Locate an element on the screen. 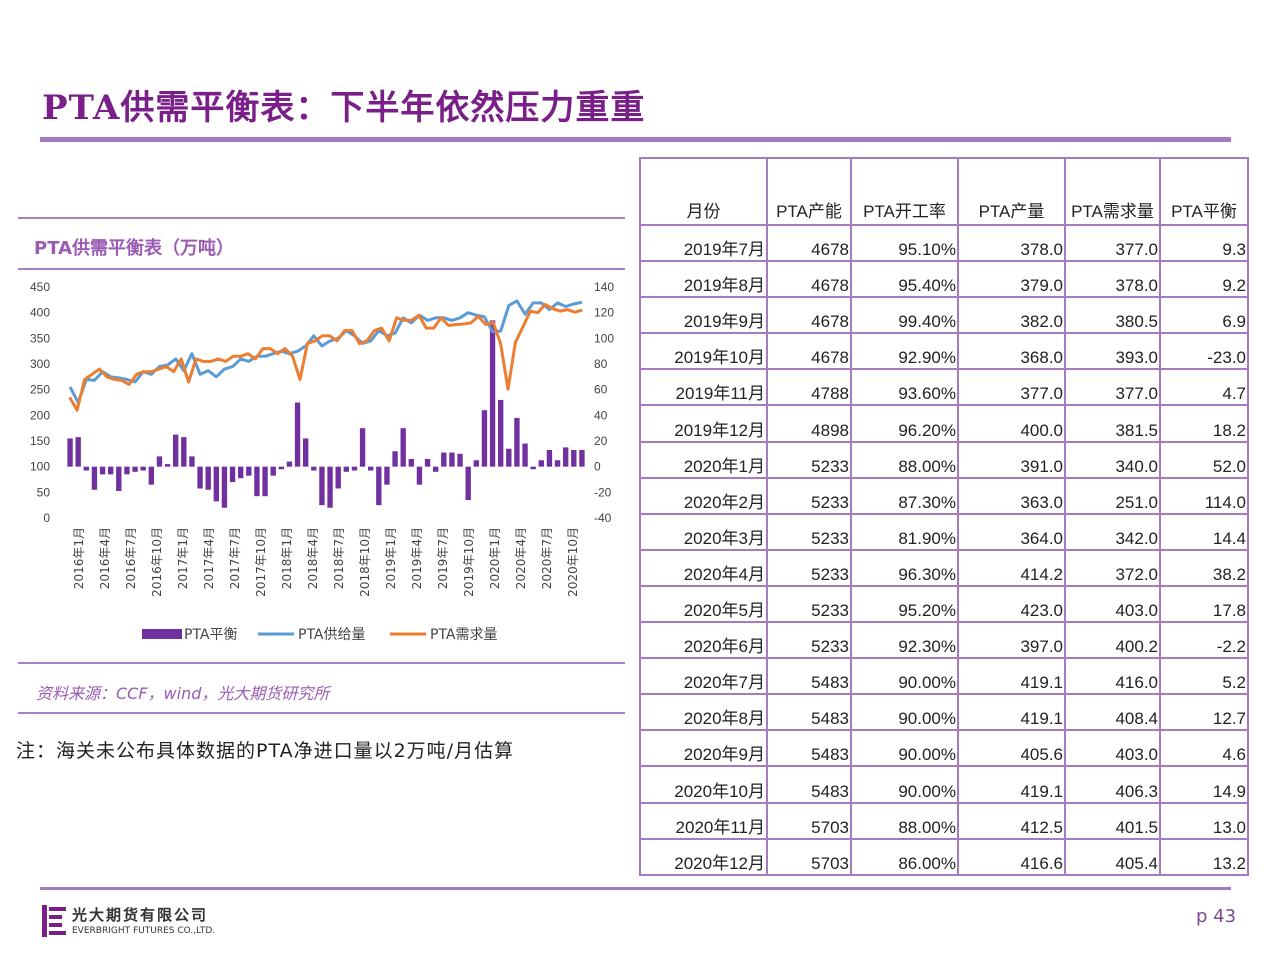 The width and height of the screenshot is (1280, 960). footnote: 注：海关未公布具体数据的PTA净进口量以2万吨/月估算 is located at coordinates (265, 751).